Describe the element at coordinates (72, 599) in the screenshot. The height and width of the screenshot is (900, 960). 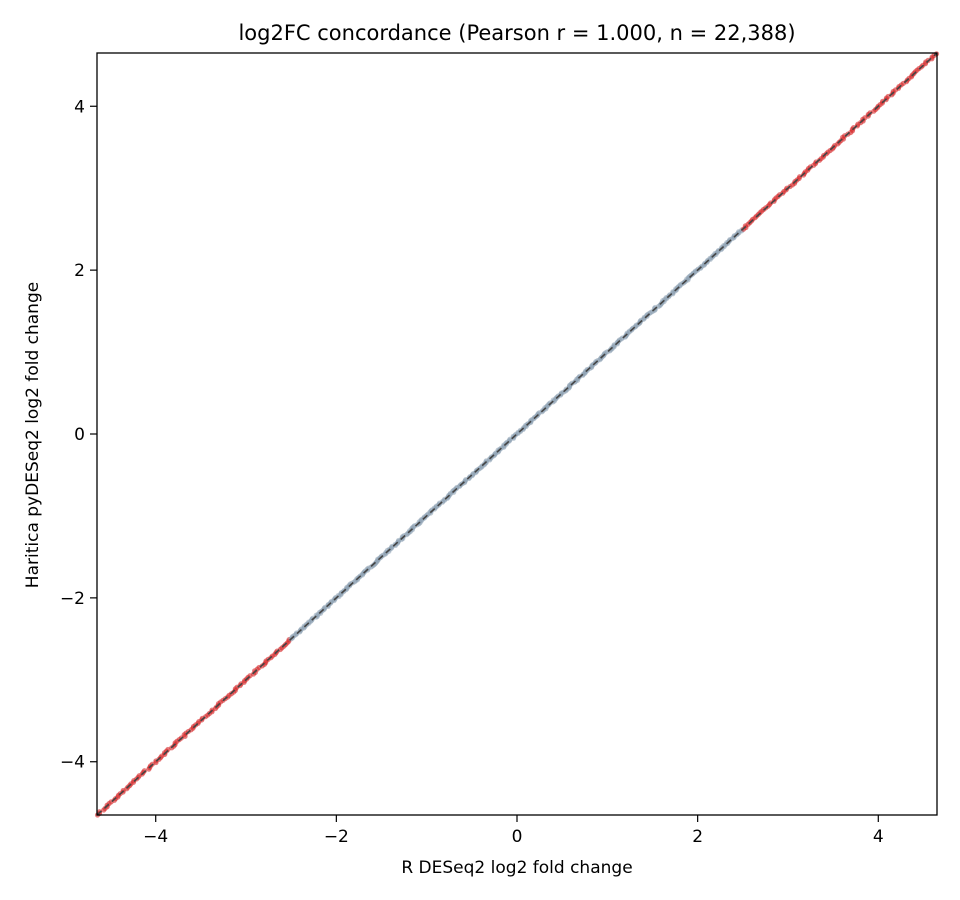
I see `y-tick-label: −2` at that location.